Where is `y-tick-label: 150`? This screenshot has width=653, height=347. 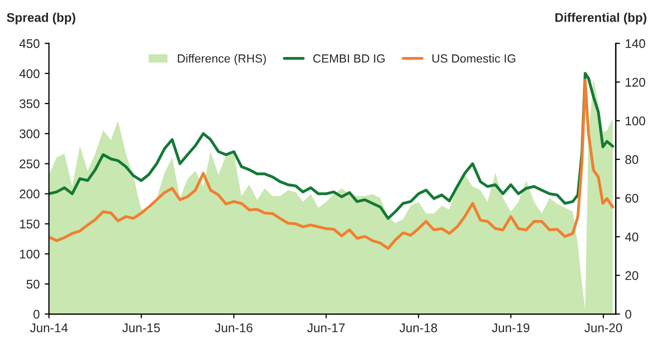 y-tick-label: 150 is located at coordinates (30, 224).